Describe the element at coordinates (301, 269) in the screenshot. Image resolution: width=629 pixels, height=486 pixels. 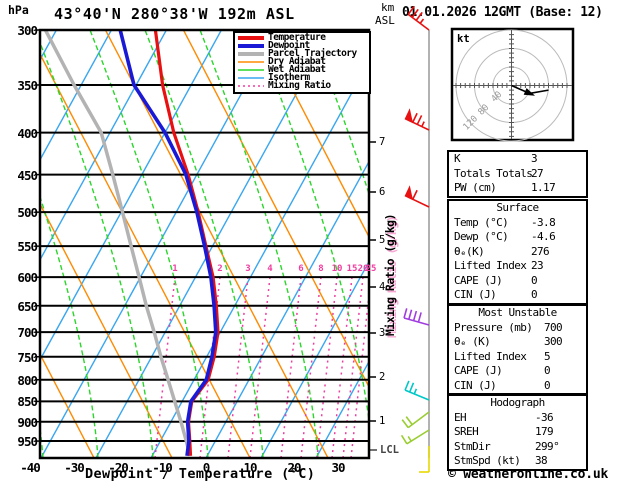
I see `mixing-ratio-value-label: 6` at that location.